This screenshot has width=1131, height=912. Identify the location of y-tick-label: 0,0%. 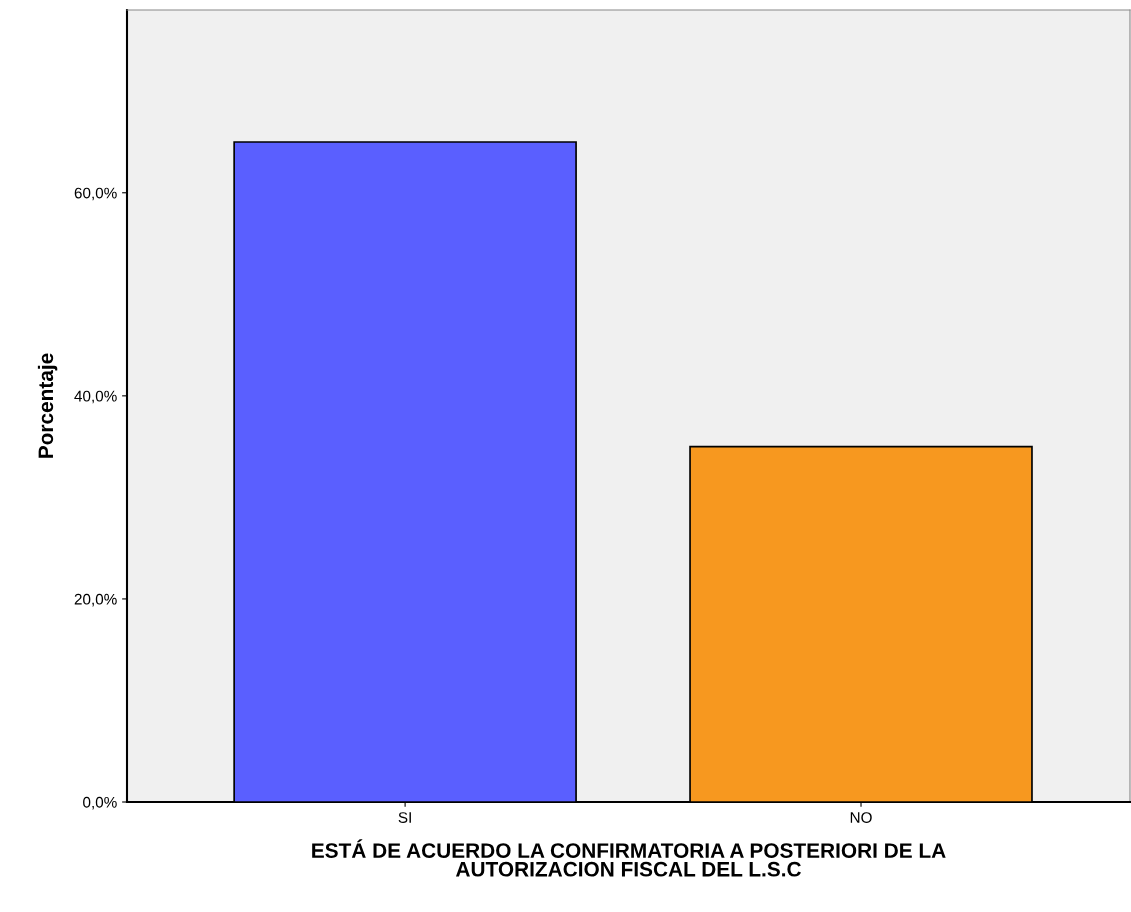
(100, 803).